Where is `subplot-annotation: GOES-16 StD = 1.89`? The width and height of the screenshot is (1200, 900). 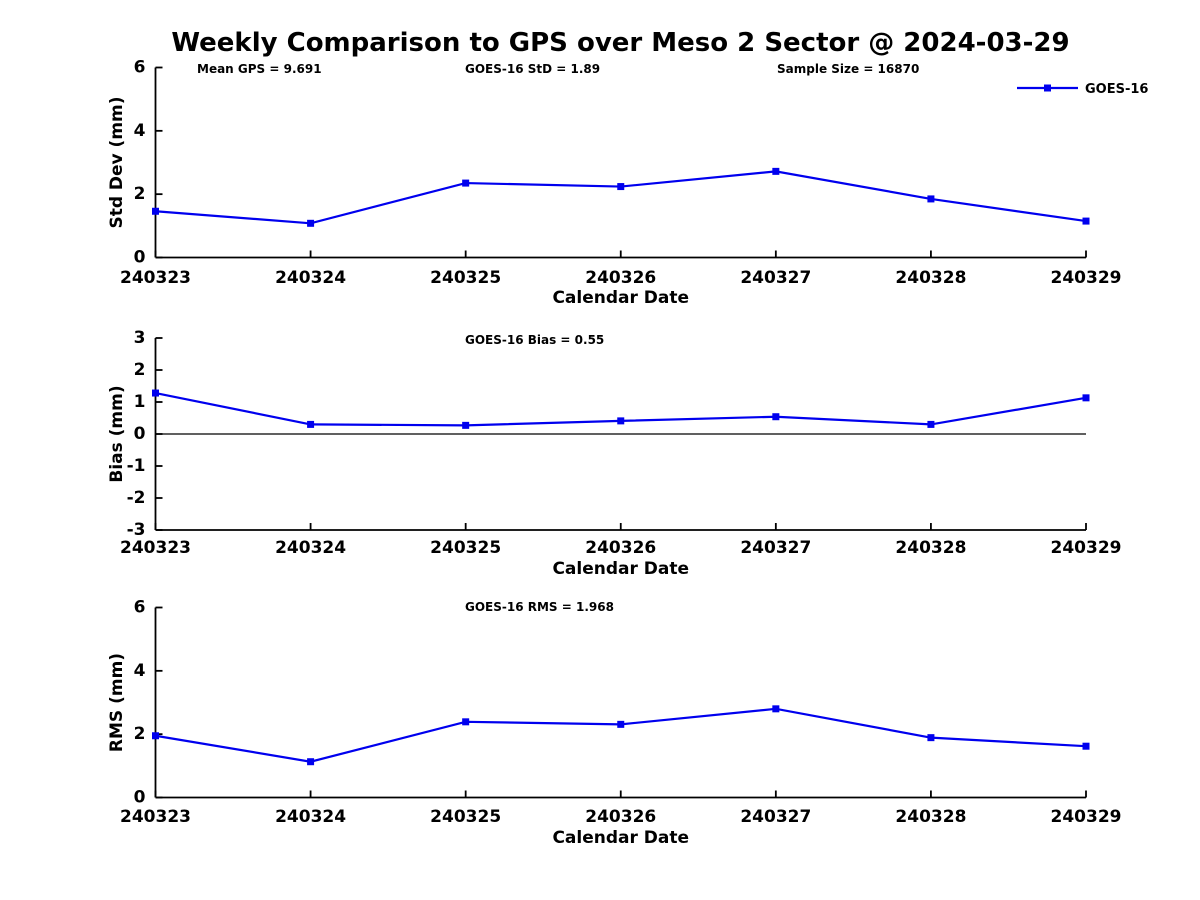 subplot-annotation: GOES-16 StD = 1.89 is located at coordinates (532, 69).